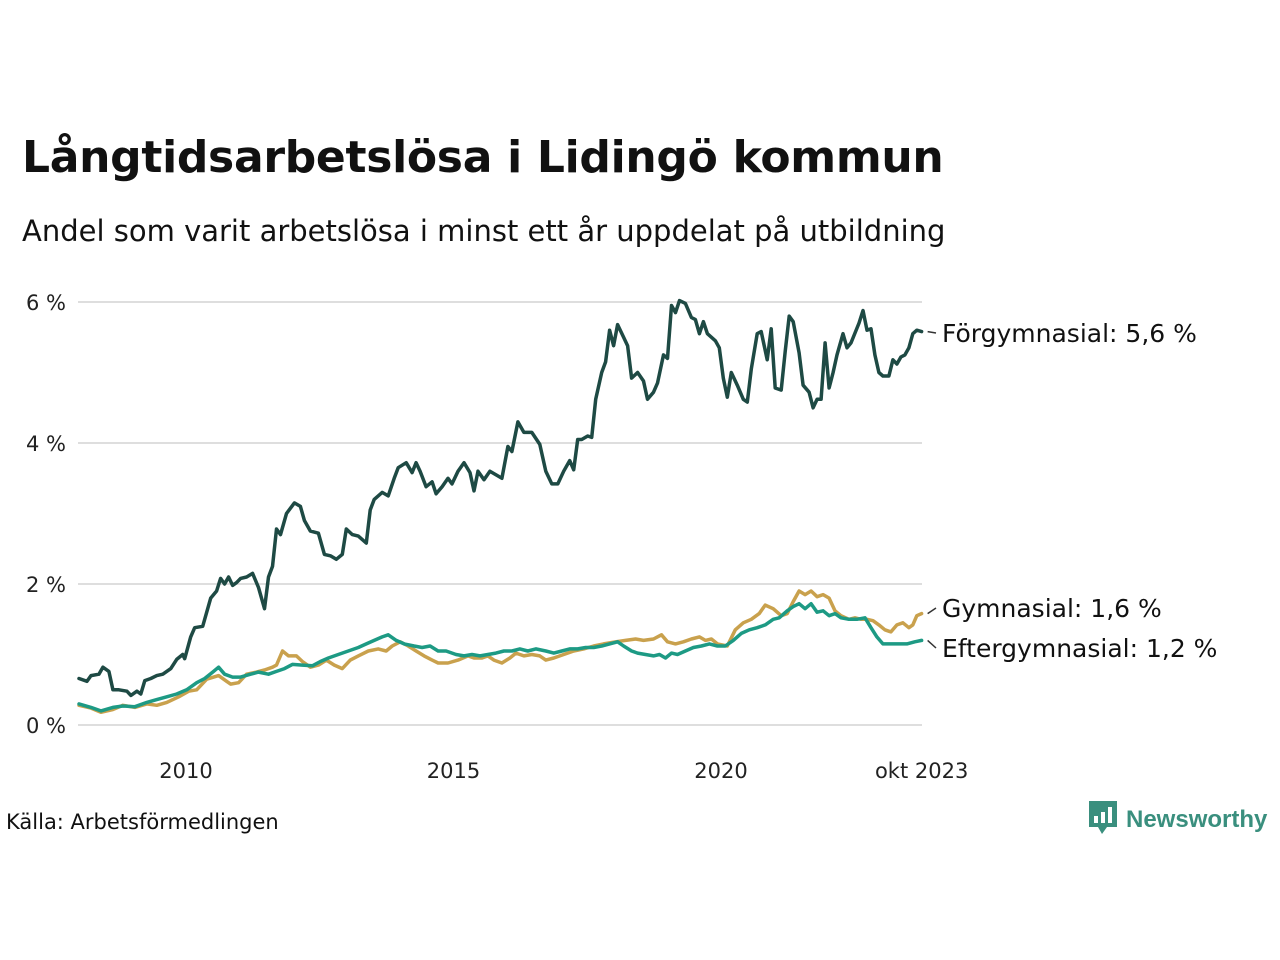  I want to click on brand-logo: Newsworthy, so click(1177, 820).